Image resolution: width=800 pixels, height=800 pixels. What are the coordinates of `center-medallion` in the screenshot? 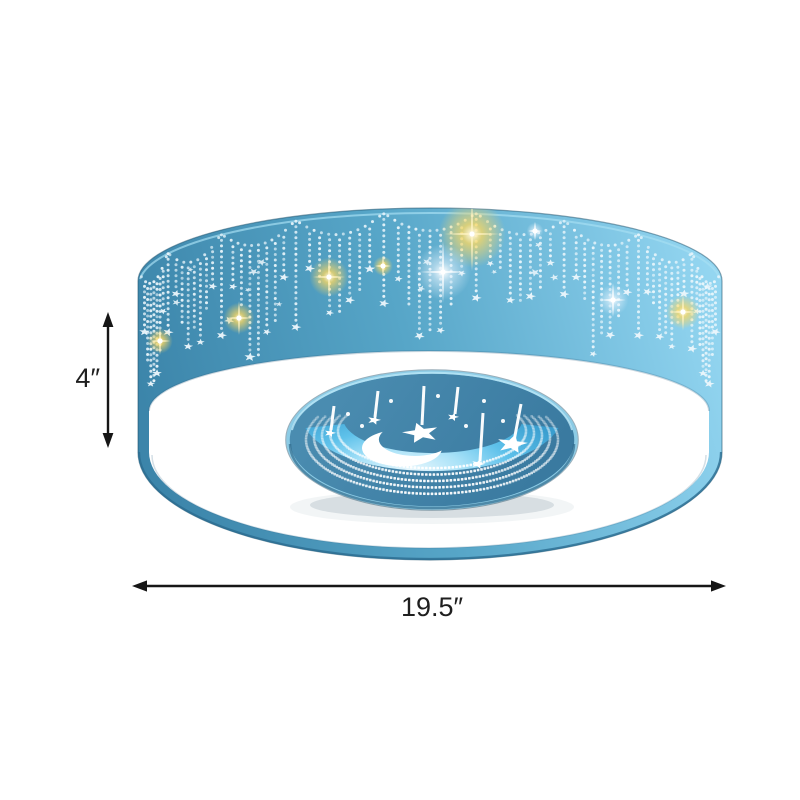 It's located at (432, 440).